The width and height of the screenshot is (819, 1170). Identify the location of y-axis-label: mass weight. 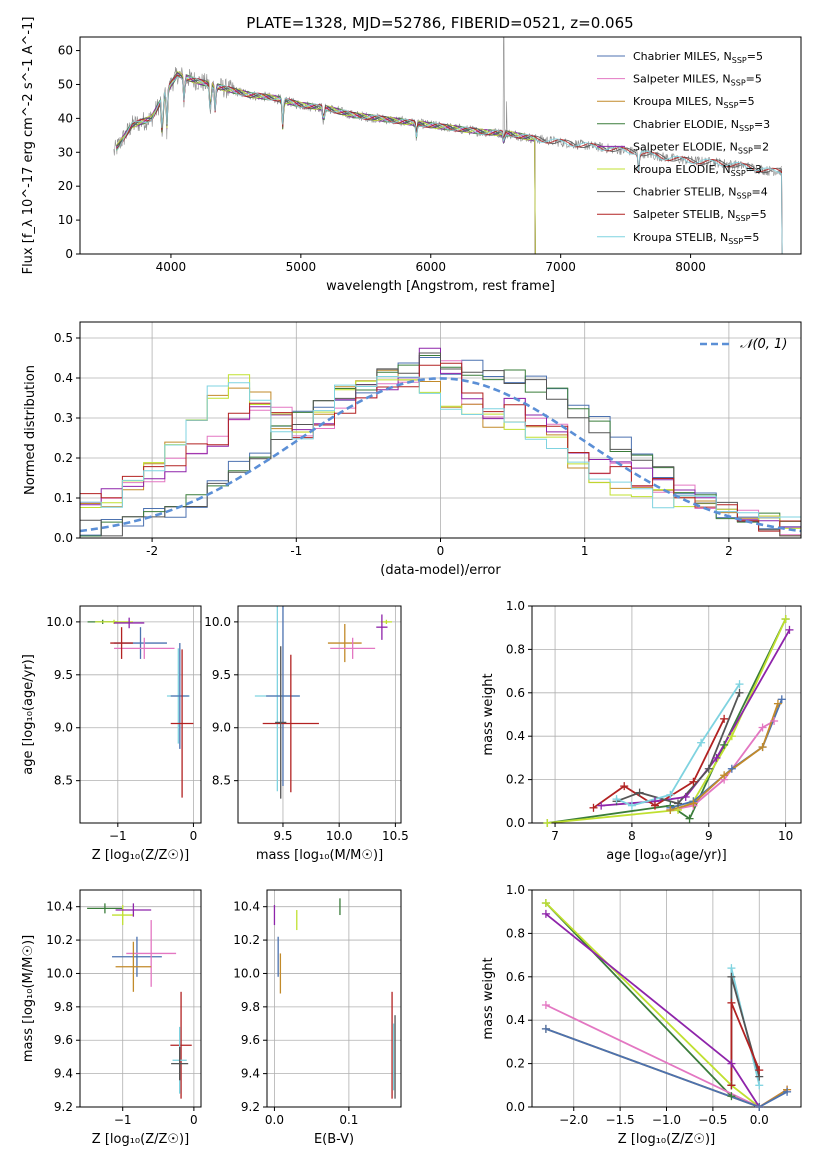
(488, 998).